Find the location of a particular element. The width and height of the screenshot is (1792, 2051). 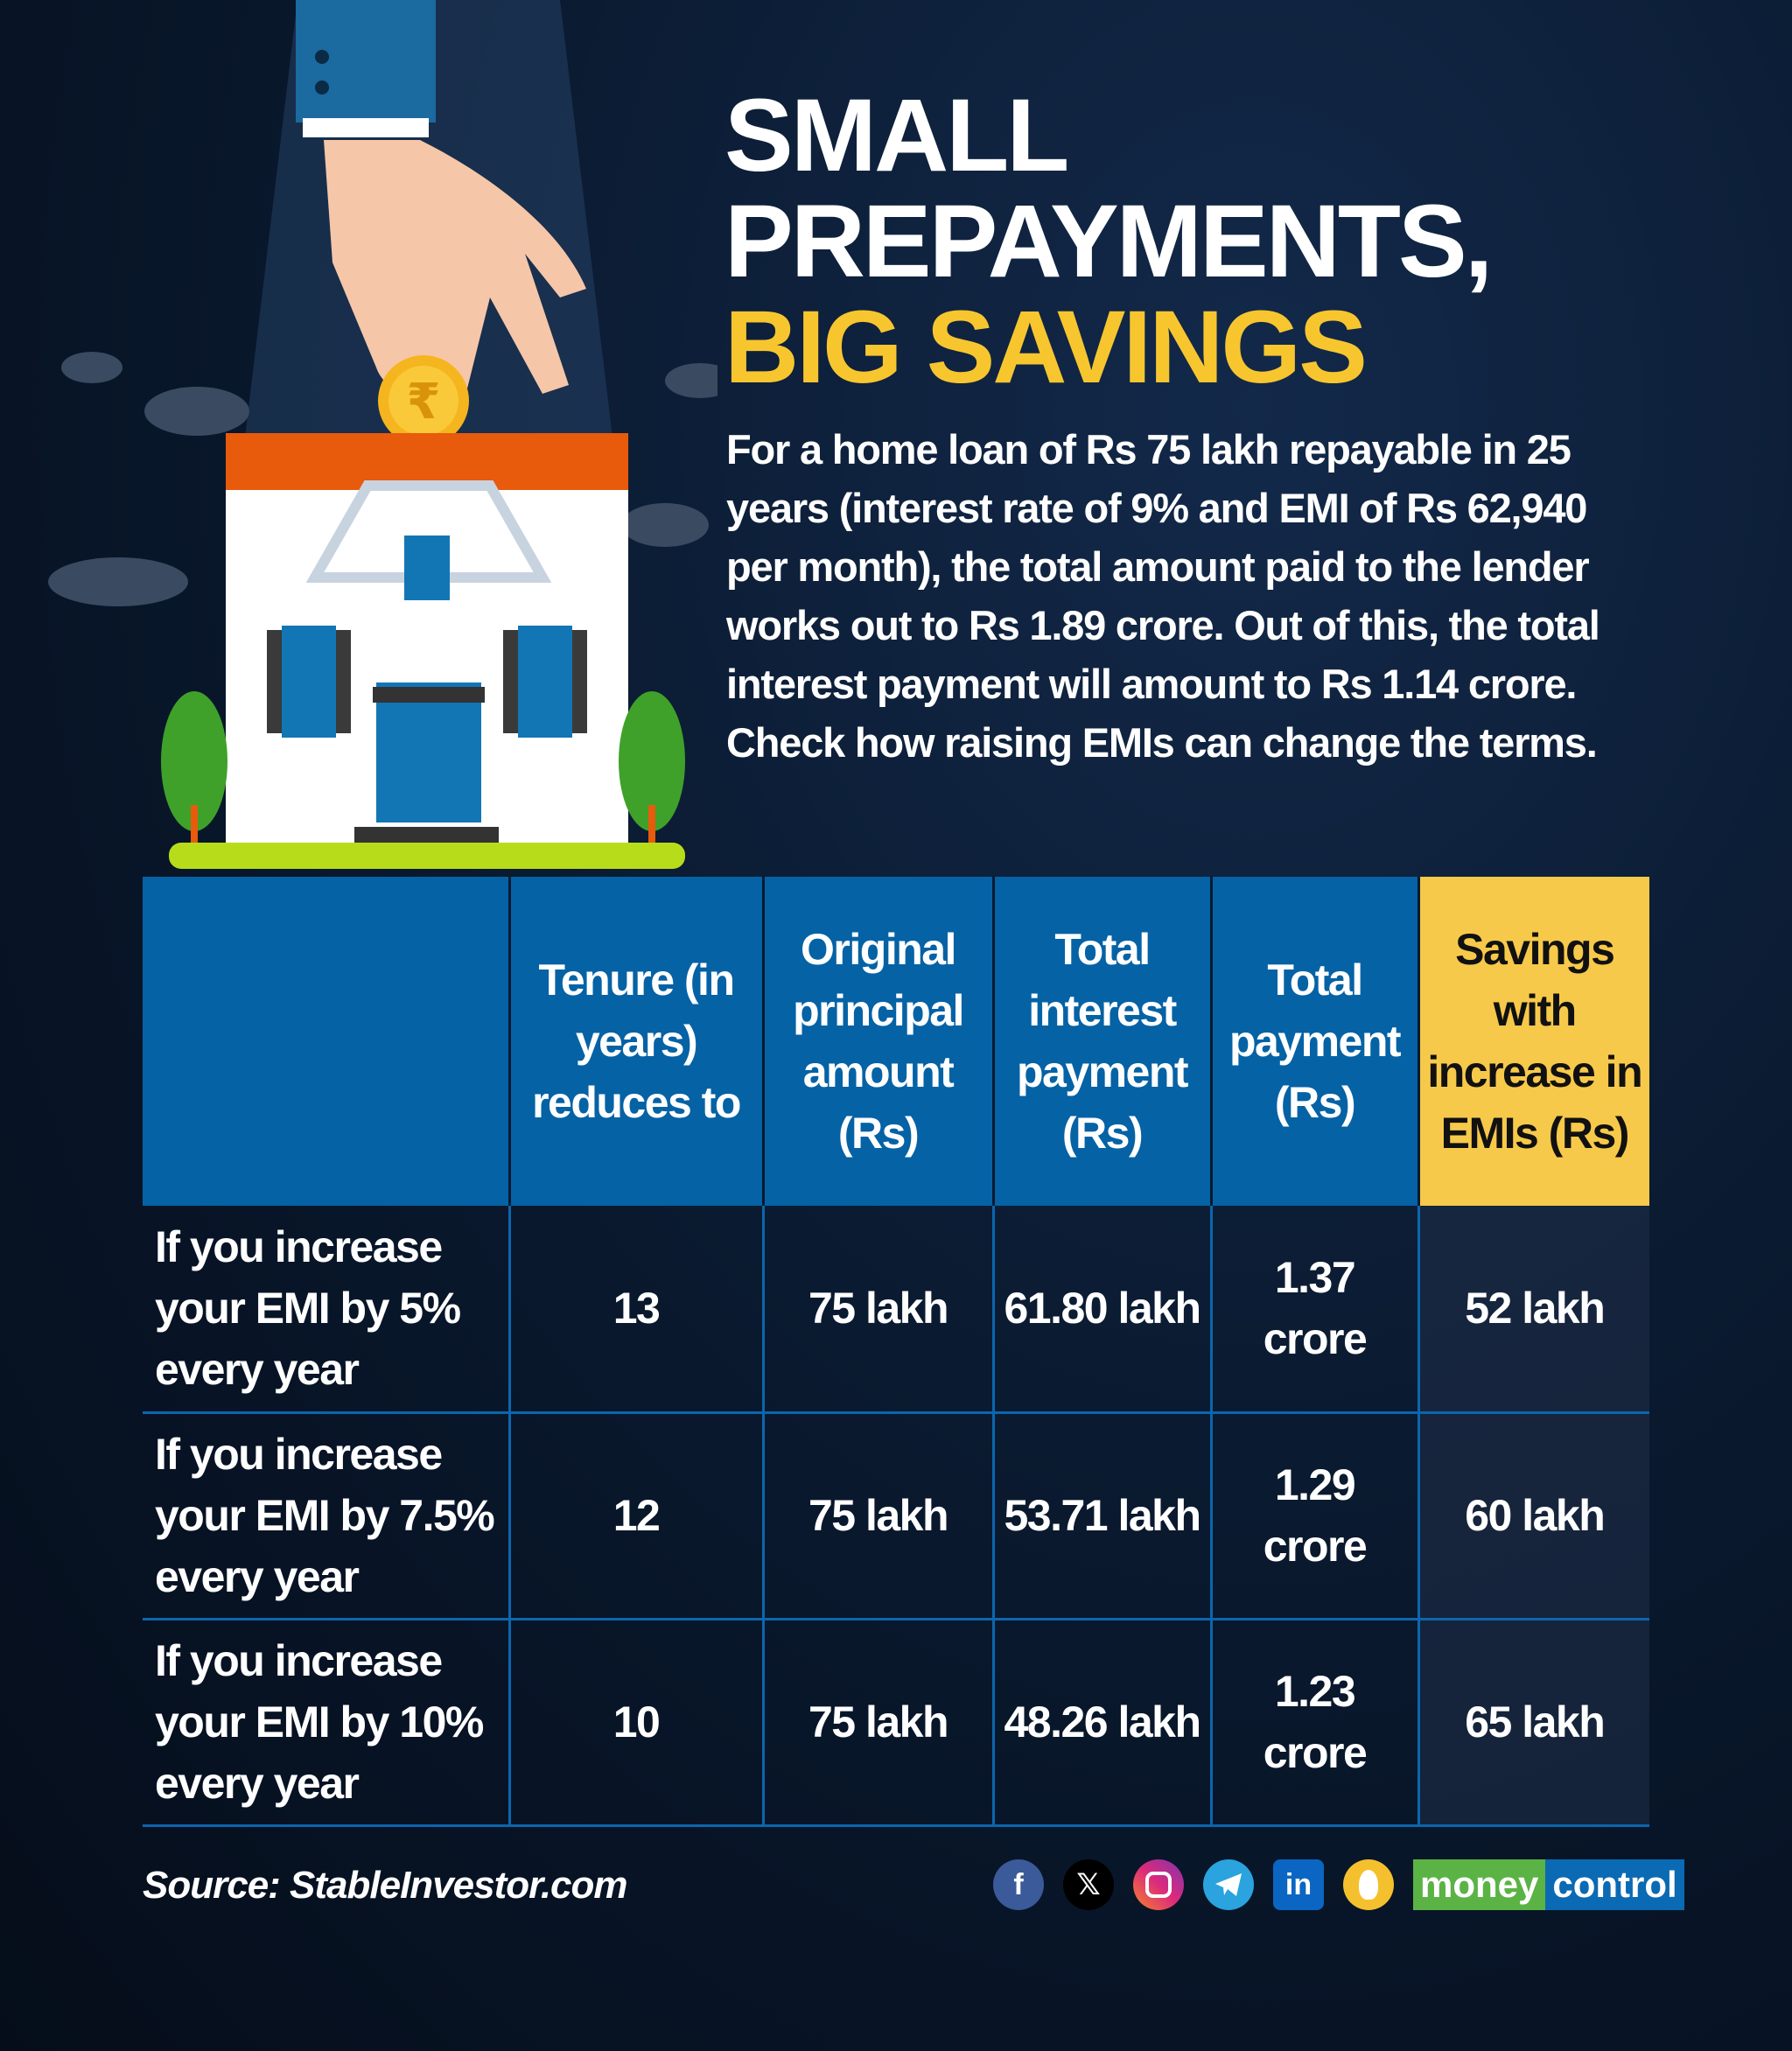

cell-interest: 61.80 lakh is located at coordinates (1101, 1310).